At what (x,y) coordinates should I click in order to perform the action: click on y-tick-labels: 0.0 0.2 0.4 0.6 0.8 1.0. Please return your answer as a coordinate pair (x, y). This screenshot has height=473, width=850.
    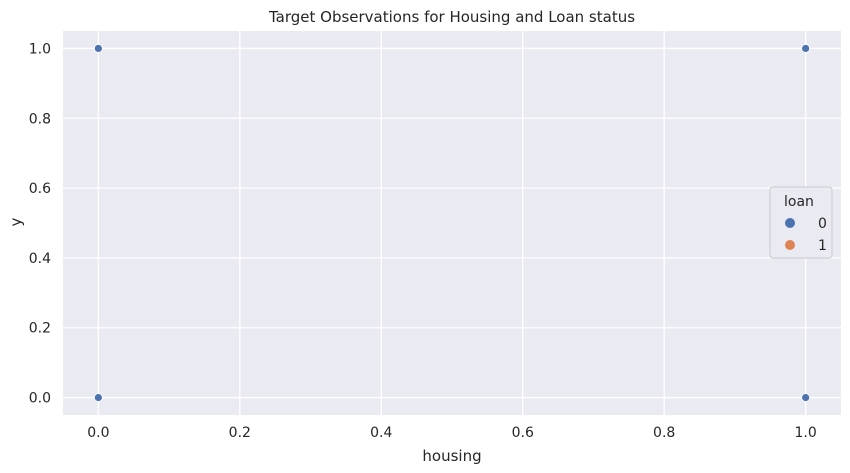
    Looking at the image, I should click on (40, 223).